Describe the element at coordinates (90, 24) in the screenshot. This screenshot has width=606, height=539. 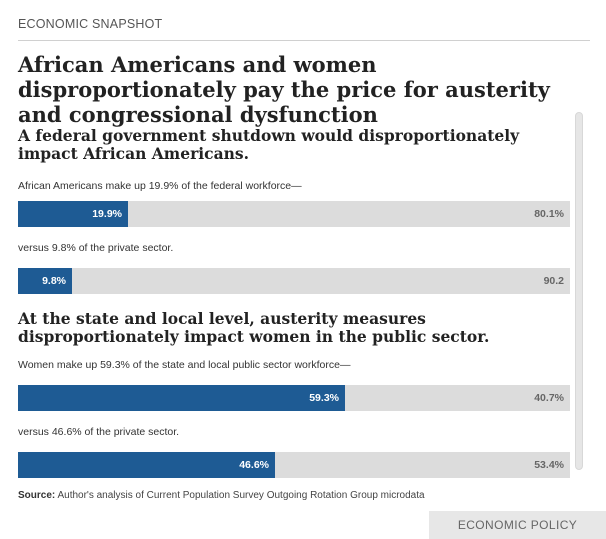
I see `kicker: ECONOMIC SNAPSHOT` at that location.